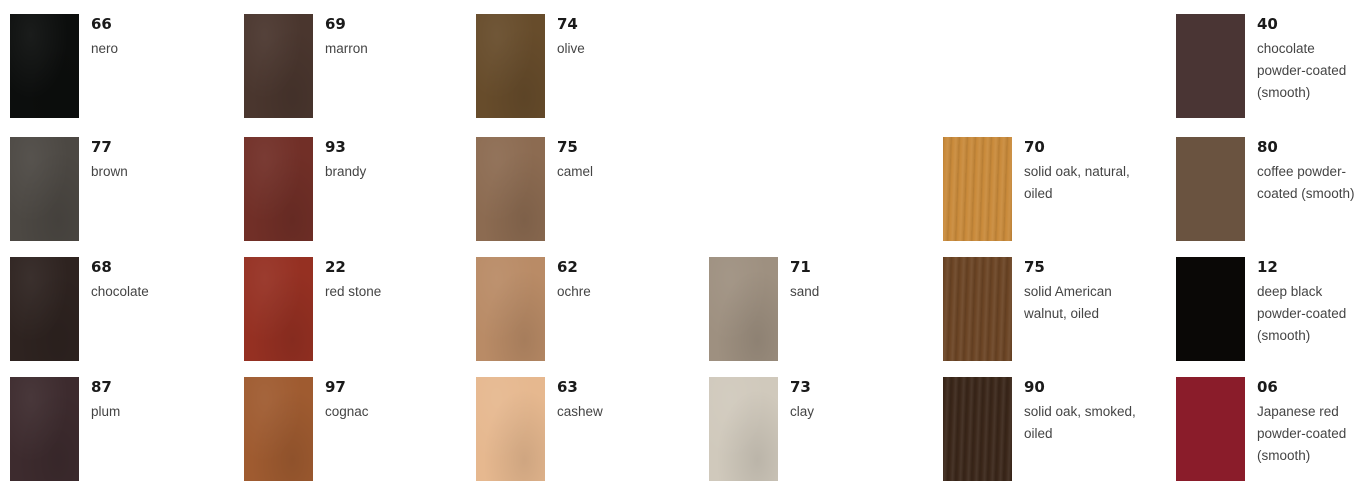 Image resolution: width=1368 pixels, height=481 pixels. What do you see at coordinates (1302, 313) in the screenshot?
I see `swatch-name: deep black powder-coated (smooth)` at bounding box center [1302, 313].